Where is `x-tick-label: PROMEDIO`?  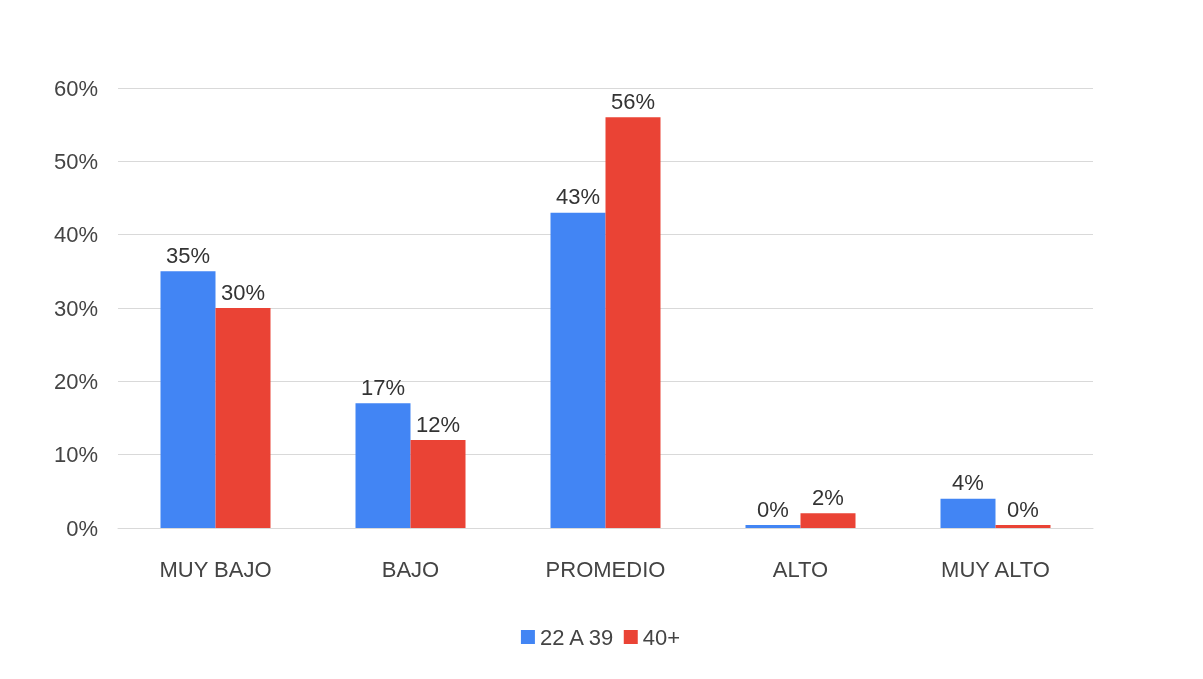 x-tick-label: PROMEDIO is located at coordinates (605, 569).